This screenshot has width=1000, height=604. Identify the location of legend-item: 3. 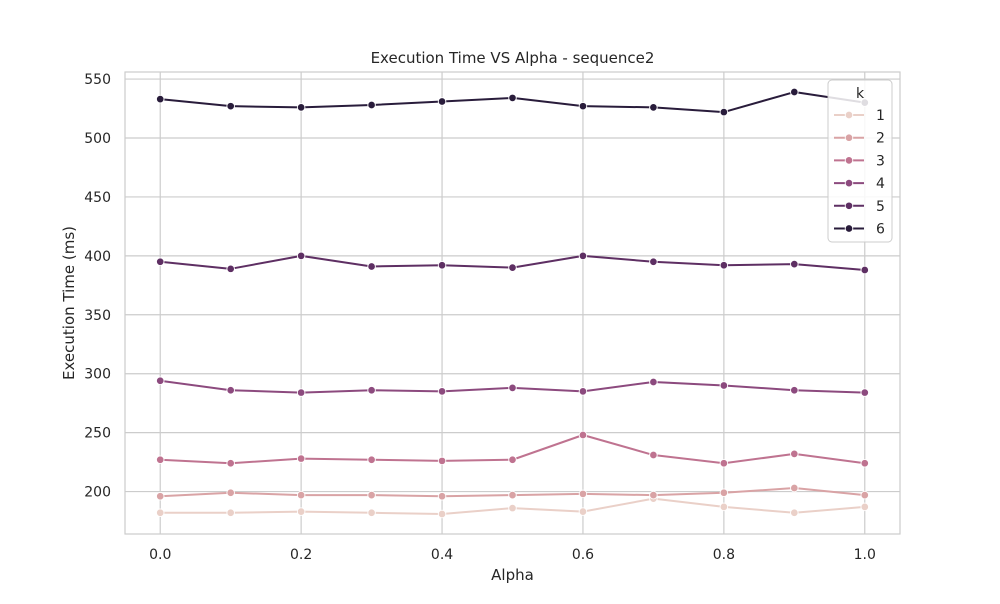
(859, 161).